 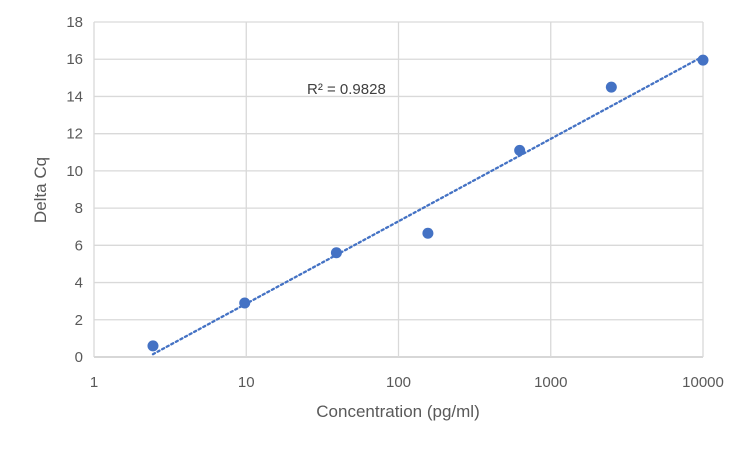 What do you see at coordinates (79, 320) in the screenshot?
I see `y-tick-label: 2` at bounding box center [79, 320].